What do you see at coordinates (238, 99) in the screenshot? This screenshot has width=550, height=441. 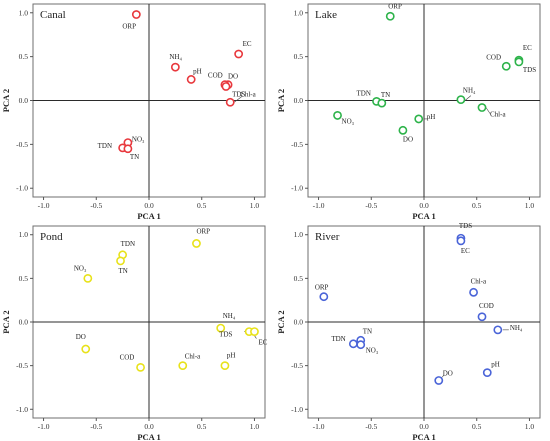 I see `label-leader-line` at bounding box center [238, 99].